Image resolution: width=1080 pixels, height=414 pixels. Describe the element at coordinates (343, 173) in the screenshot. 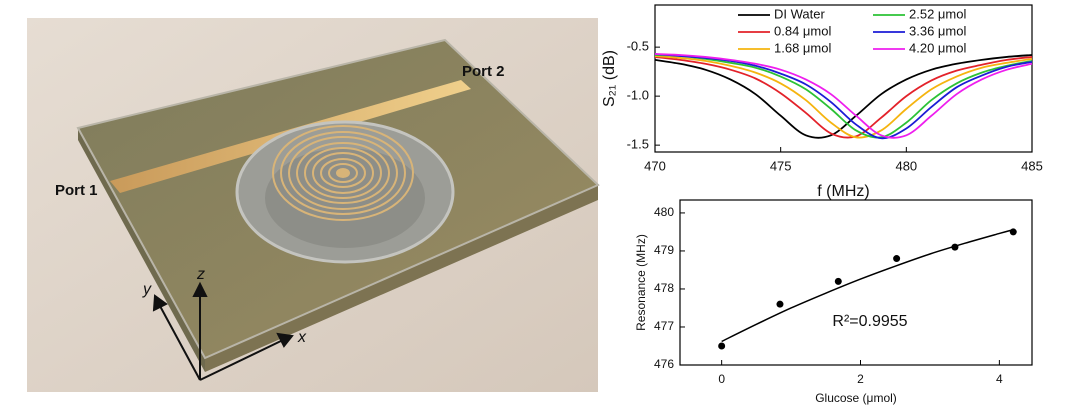

I see `spiral-resonator` at that location.